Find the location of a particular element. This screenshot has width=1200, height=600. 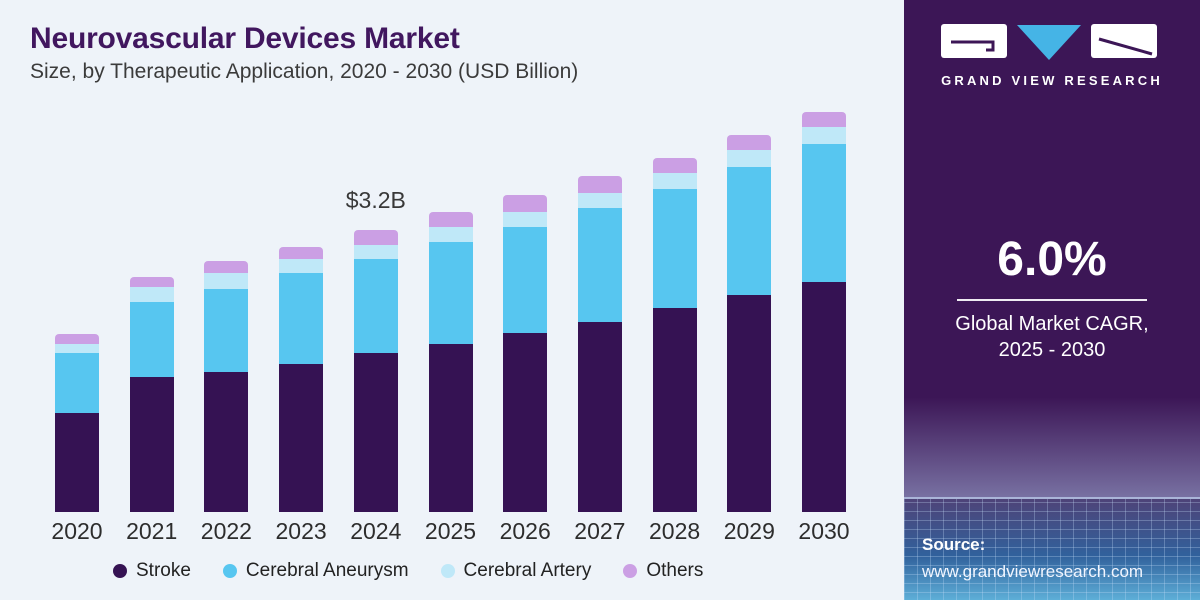

bar-2020 is located at coordinates (77, 423).